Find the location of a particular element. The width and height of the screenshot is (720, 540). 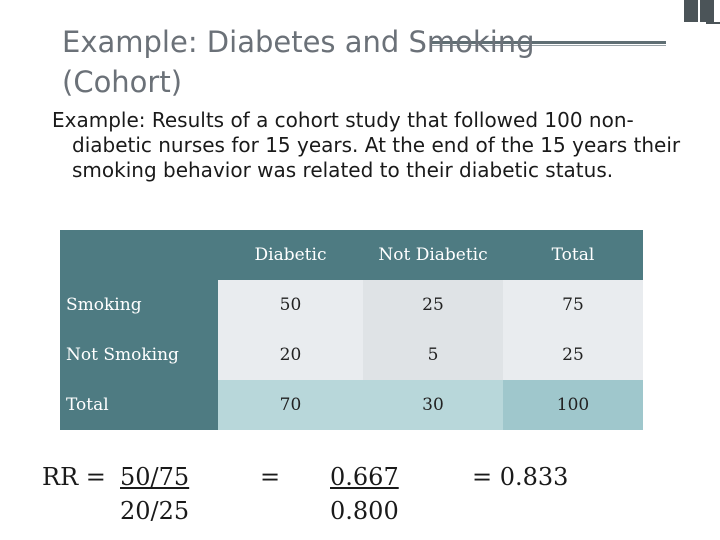

table-row: Total 70 30 100 is located at coordinates (351, 405).